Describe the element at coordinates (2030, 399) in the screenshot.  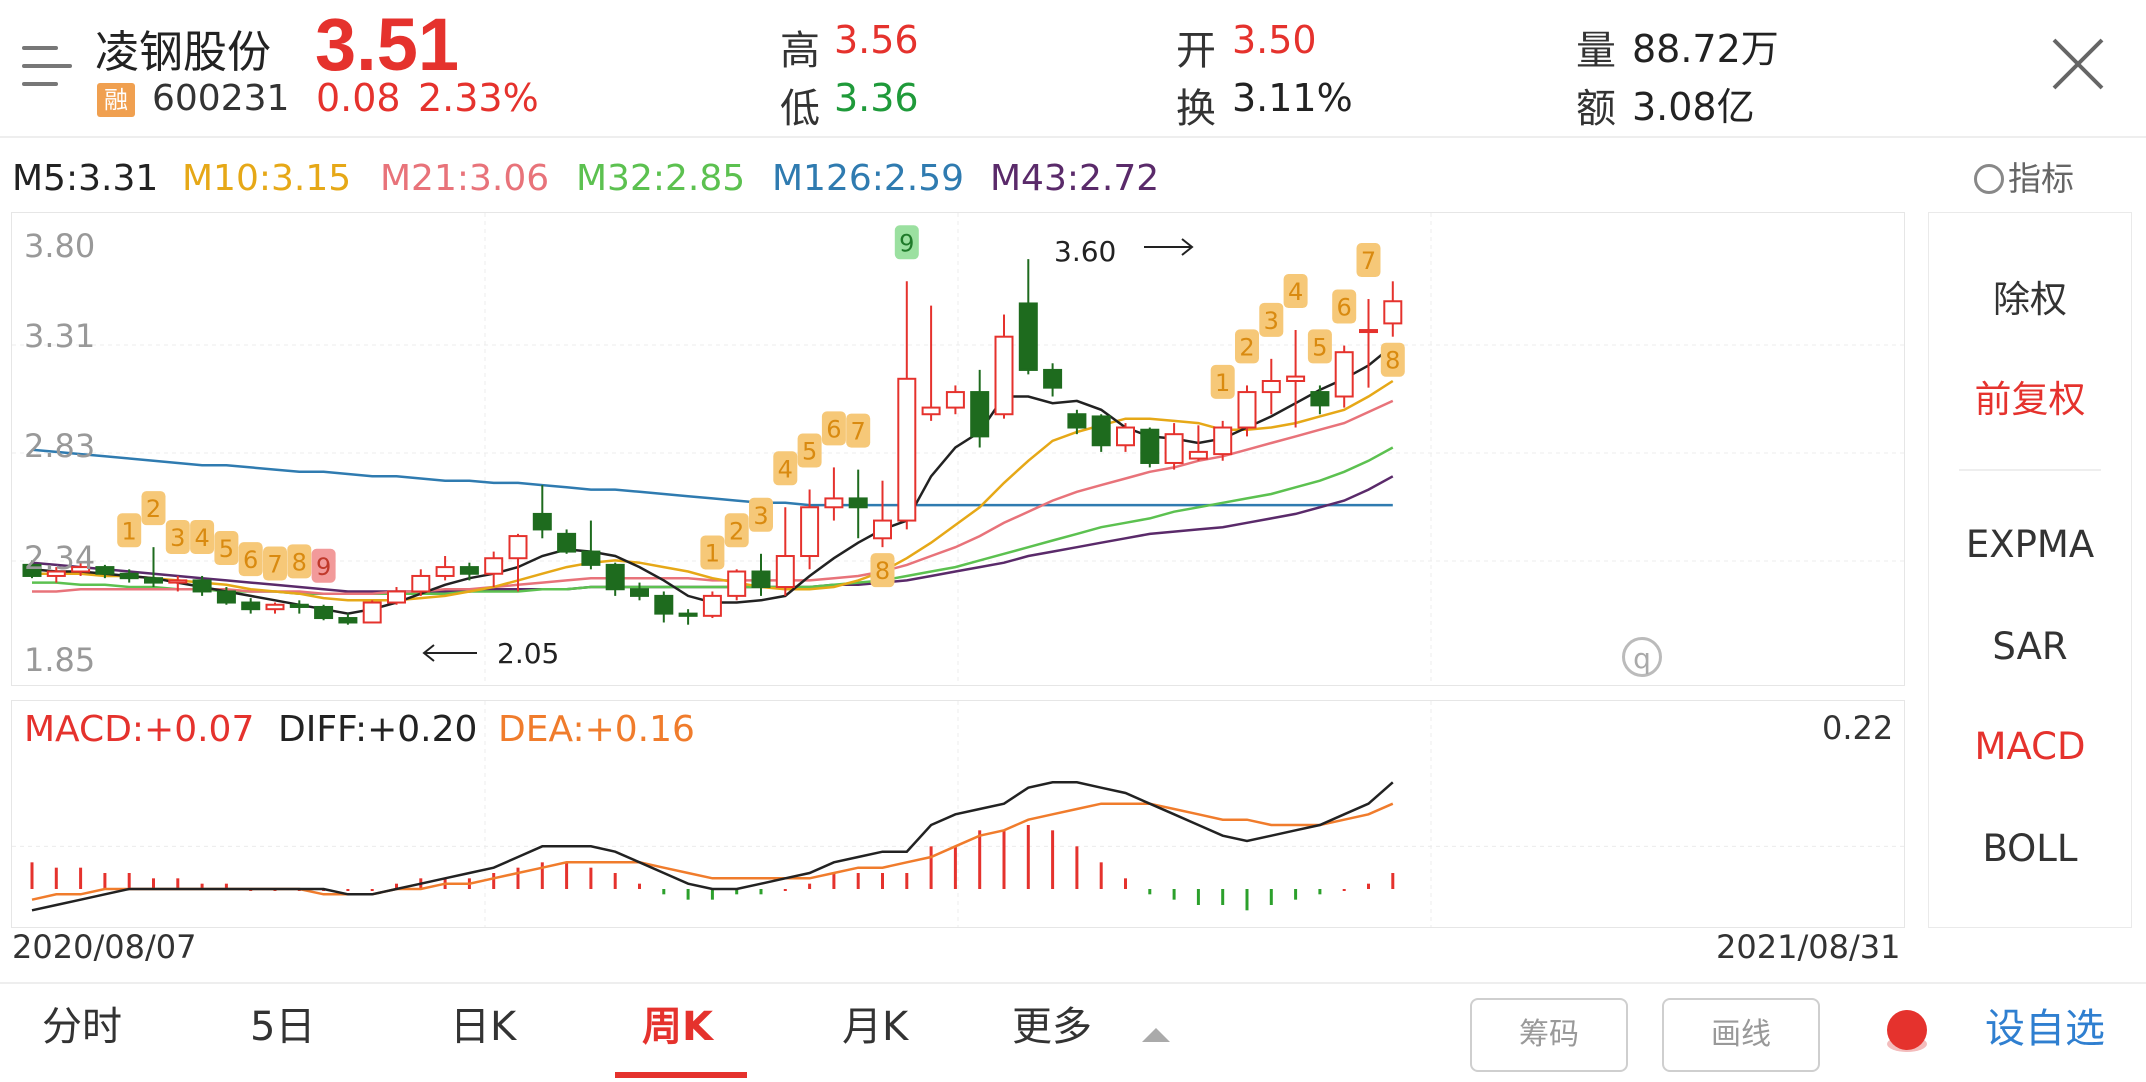
I see `option-forward-adjusted: 前复权` at that location.